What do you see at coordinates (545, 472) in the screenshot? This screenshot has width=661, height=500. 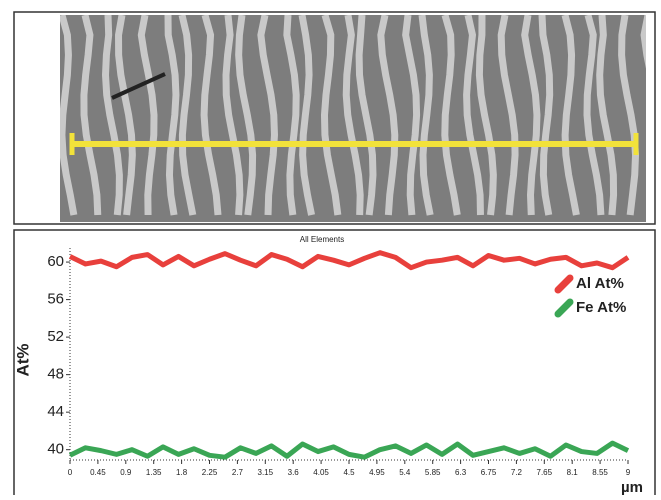 I see `x-tick-label: 7.65` at bounding box center [545, 472].